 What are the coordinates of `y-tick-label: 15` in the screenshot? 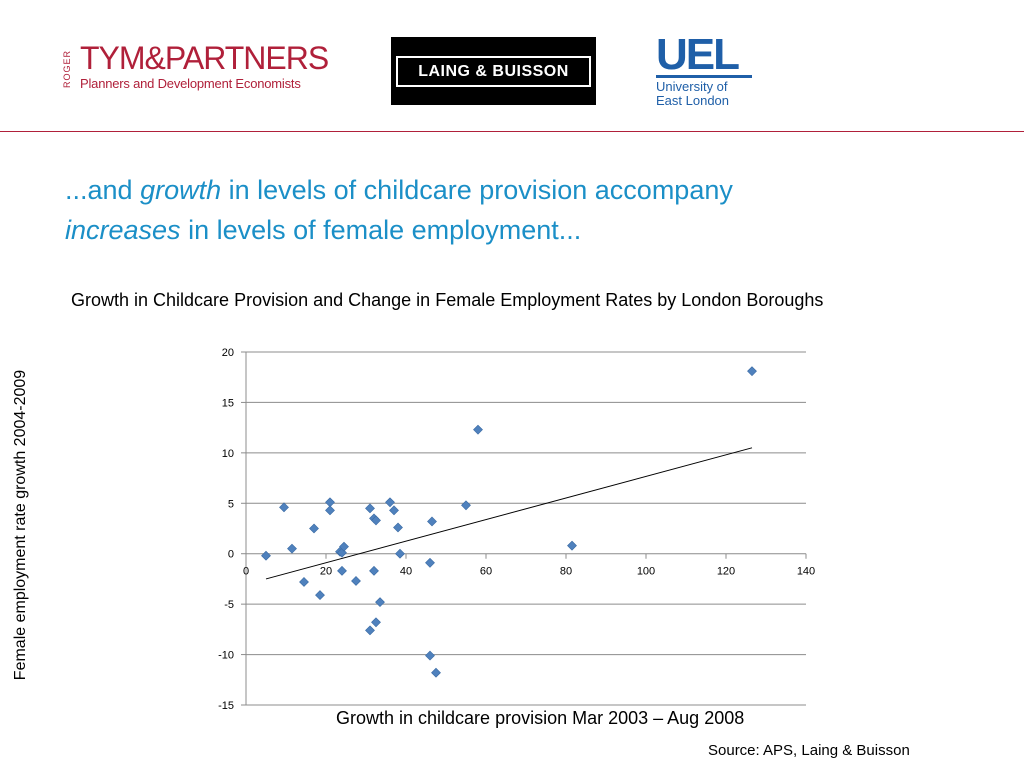 It's located at (228, 403).